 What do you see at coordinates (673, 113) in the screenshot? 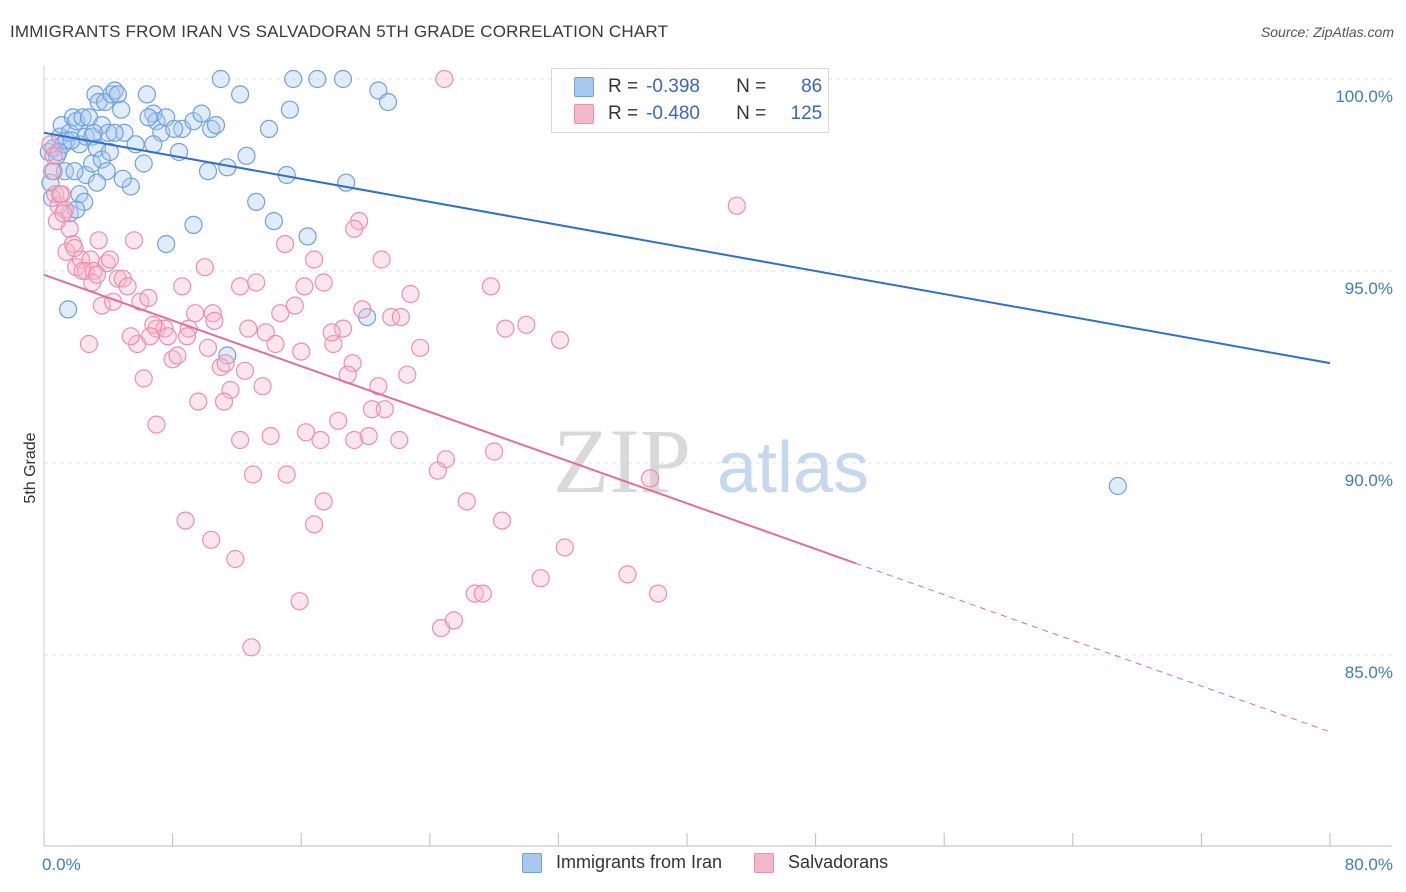
I see `r-value: -0.480` at bounding box center [673, 113].